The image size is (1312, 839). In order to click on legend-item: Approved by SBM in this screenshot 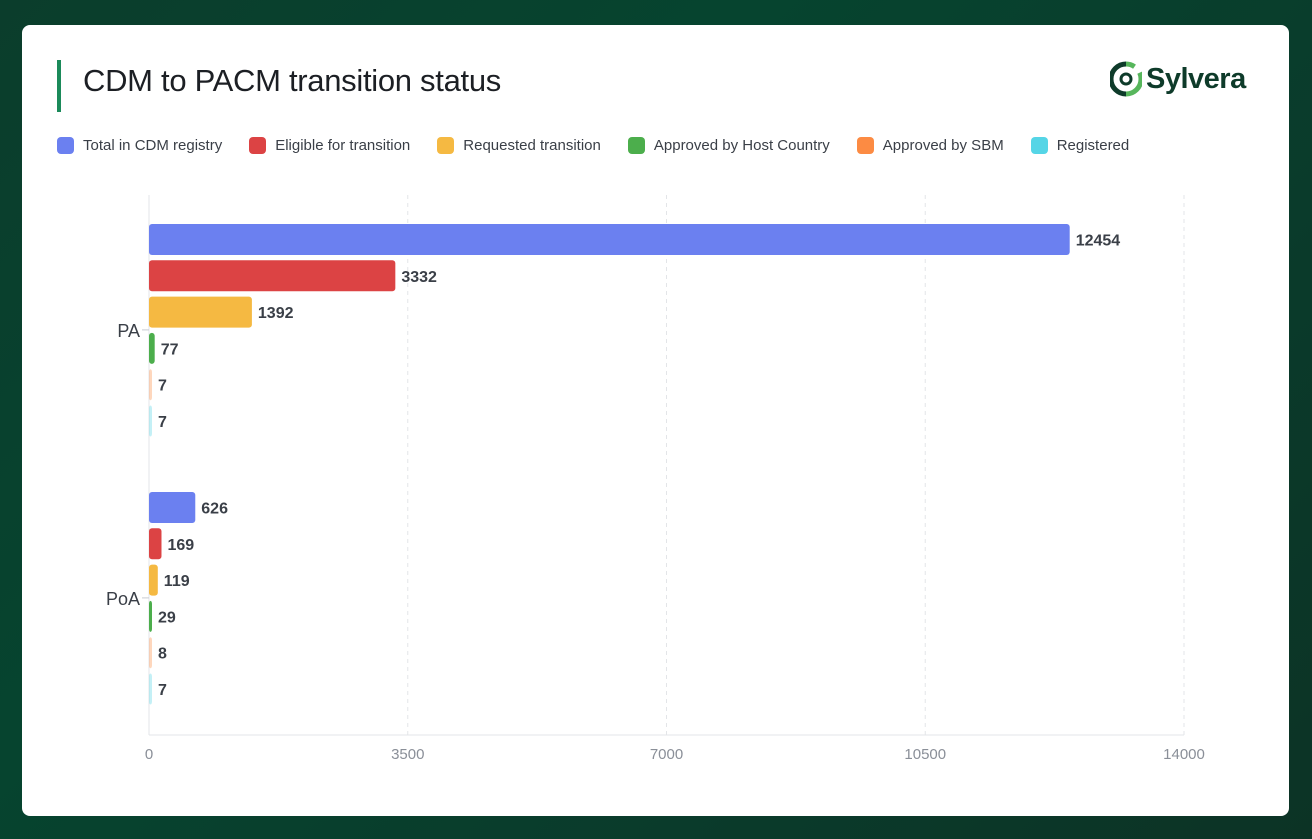, I will do `click(930, 145)`.